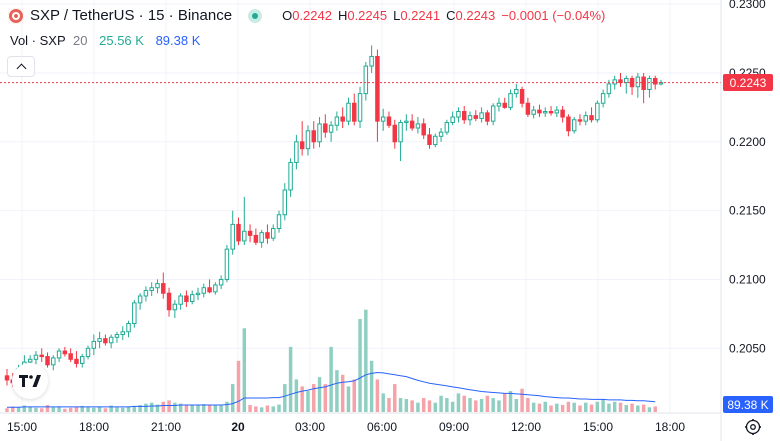 The height and width of the screenshot is (441, 780). Describe the element at coordinates (80, 40) in the screenshot. I see `volume-length: 20` at that location.